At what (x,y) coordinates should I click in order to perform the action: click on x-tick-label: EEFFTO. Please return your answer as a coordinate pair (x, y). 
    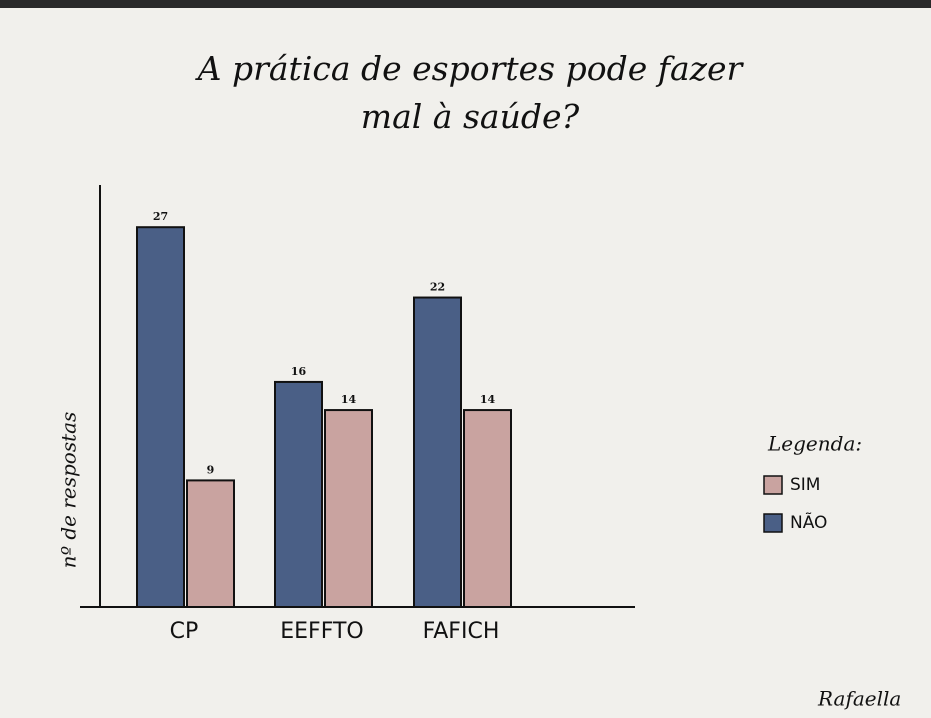
    Looking at the image, I should click on (321, 631).